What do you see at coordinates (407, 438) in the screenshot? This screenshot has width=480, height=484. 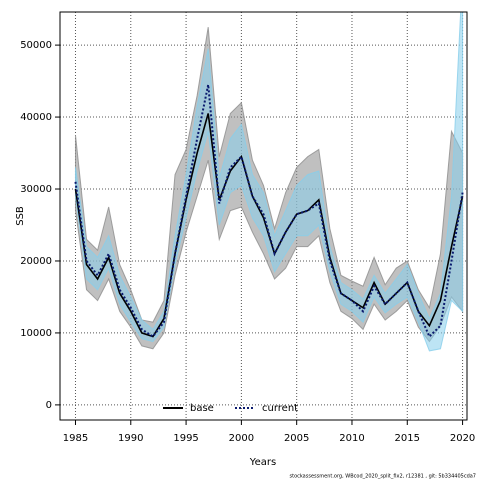 I see `x-tick-label: 2015` at bounding box center [407, 438].